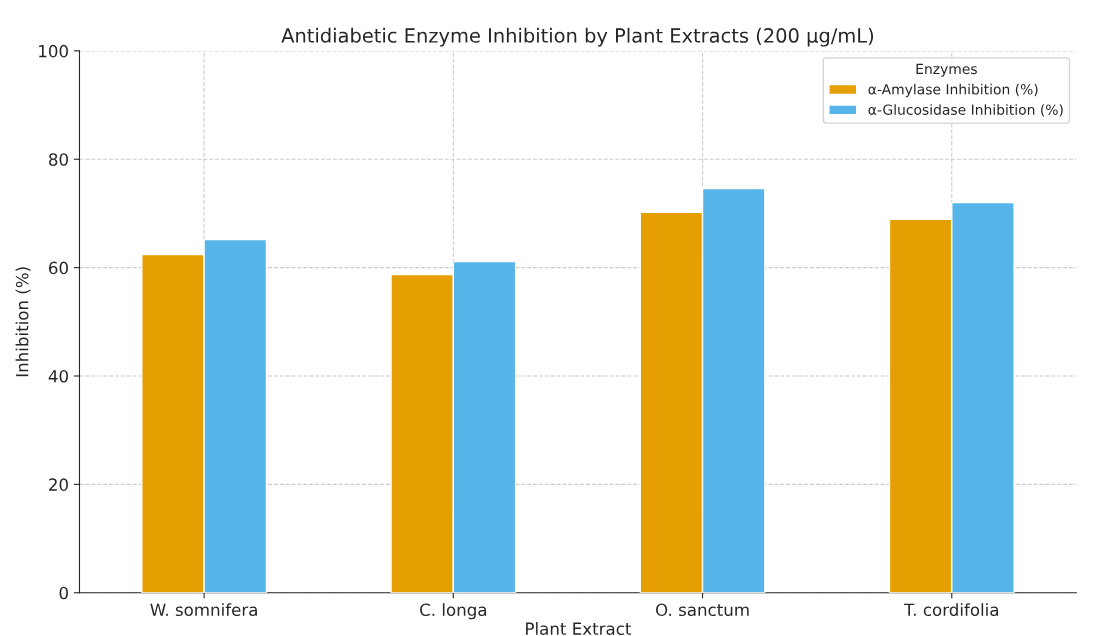  I want to click on x-tick-label: T. cordifolia, so click(951, 610).